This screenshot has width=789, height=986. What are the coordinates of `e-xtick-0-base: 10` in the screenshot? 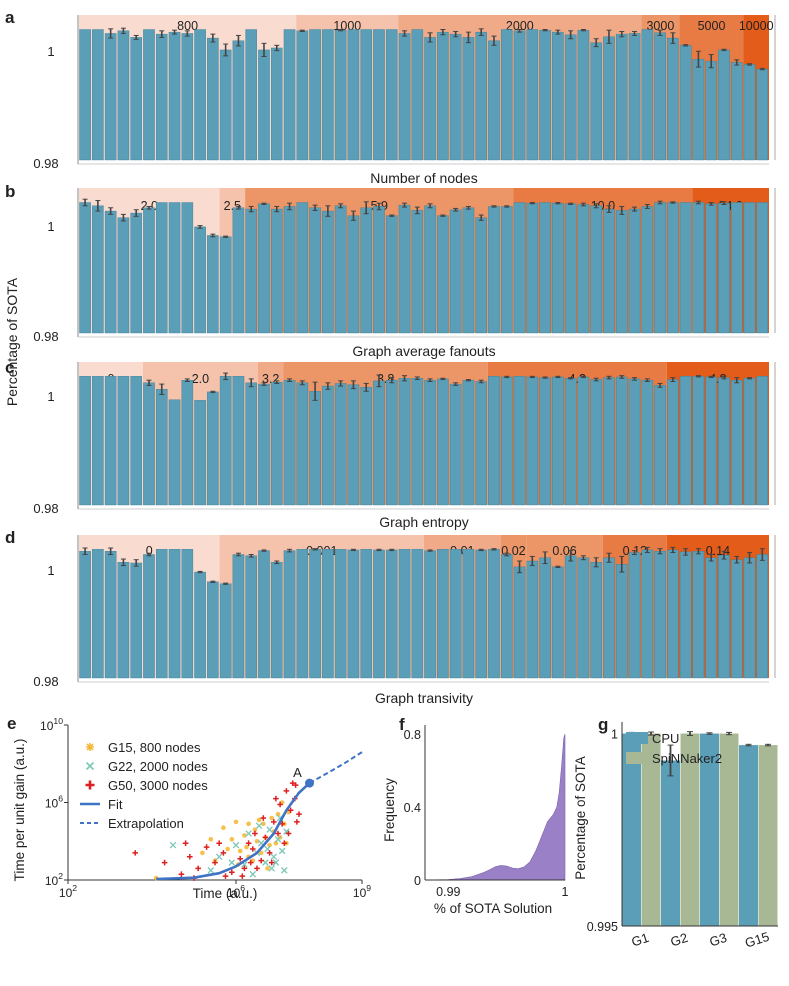 It's located at (66, 893).